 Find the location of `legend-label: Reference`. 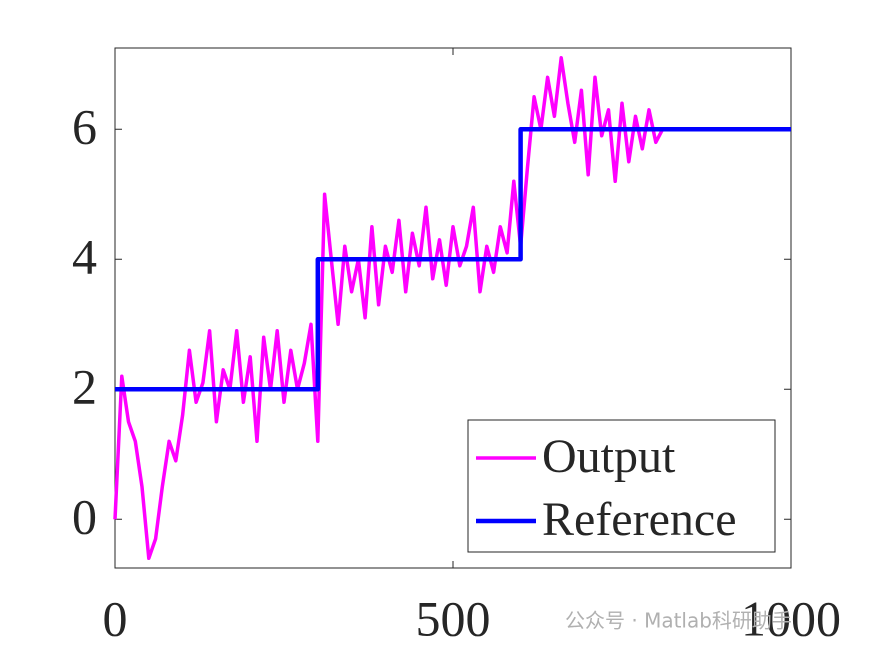

legend-label: Reference is located at coordinates (639, 519).